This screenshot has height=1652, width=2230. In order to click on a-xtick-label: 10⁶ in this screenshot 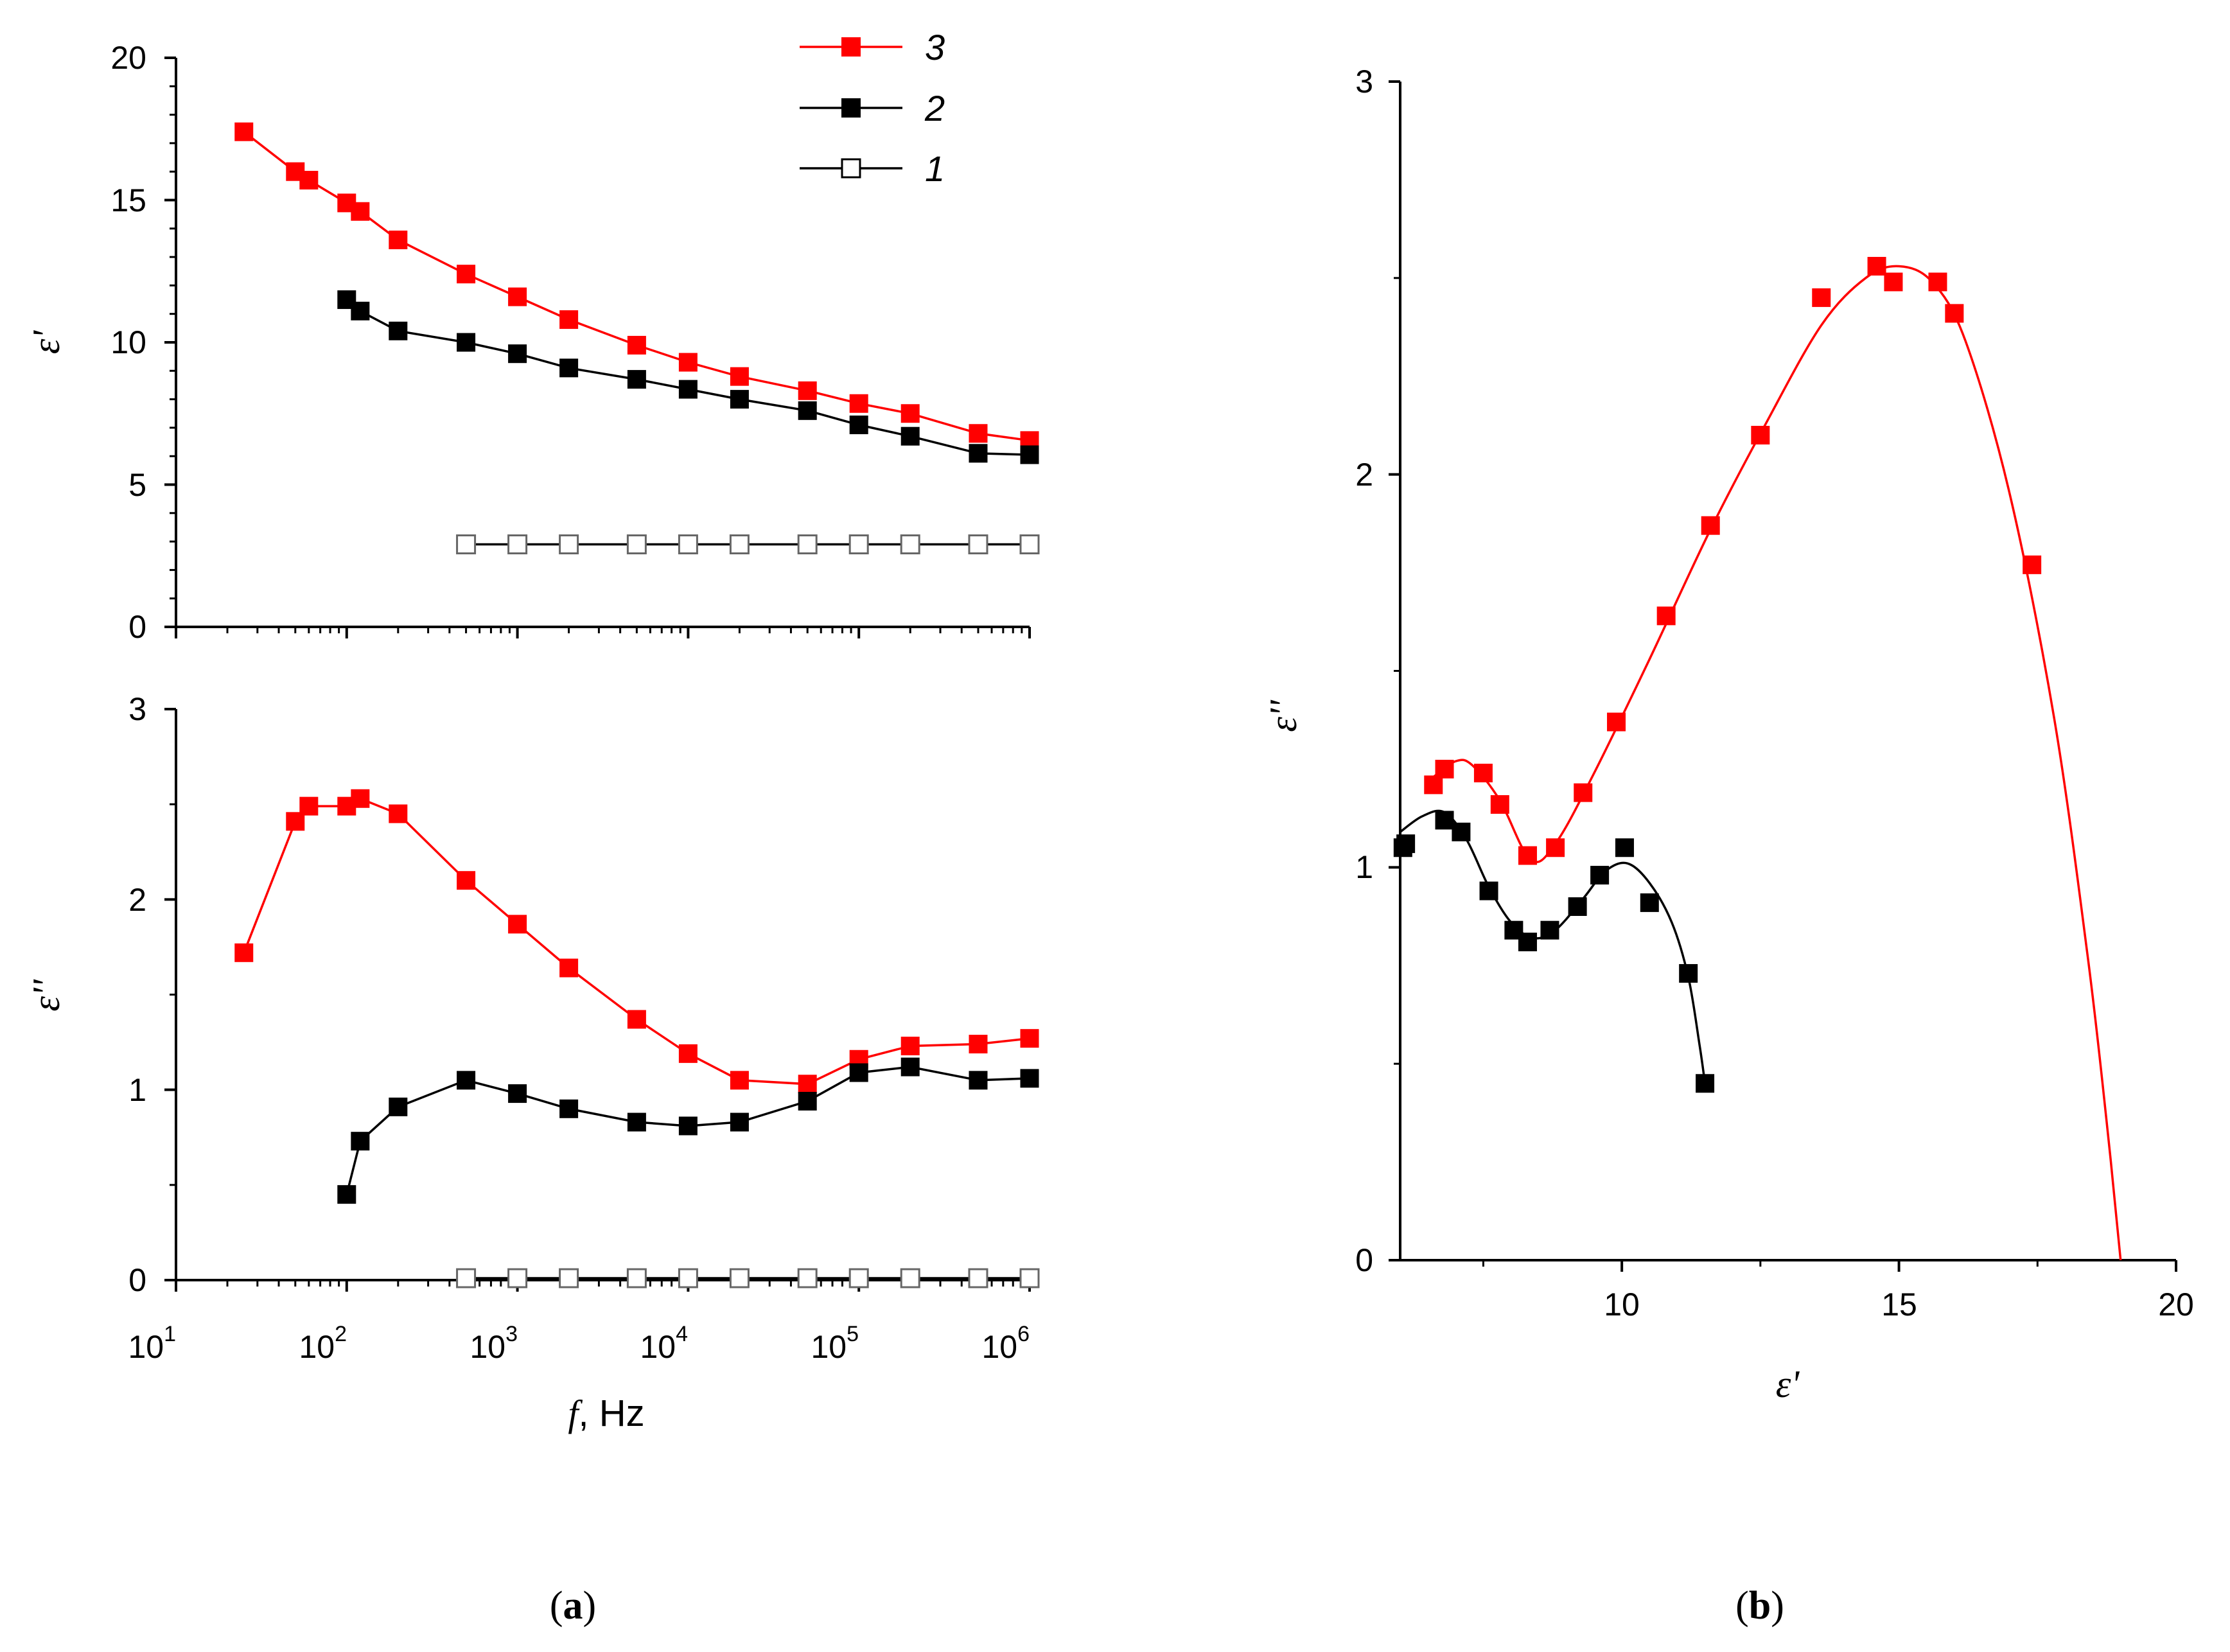, I will do `click(1005, 1343)`.